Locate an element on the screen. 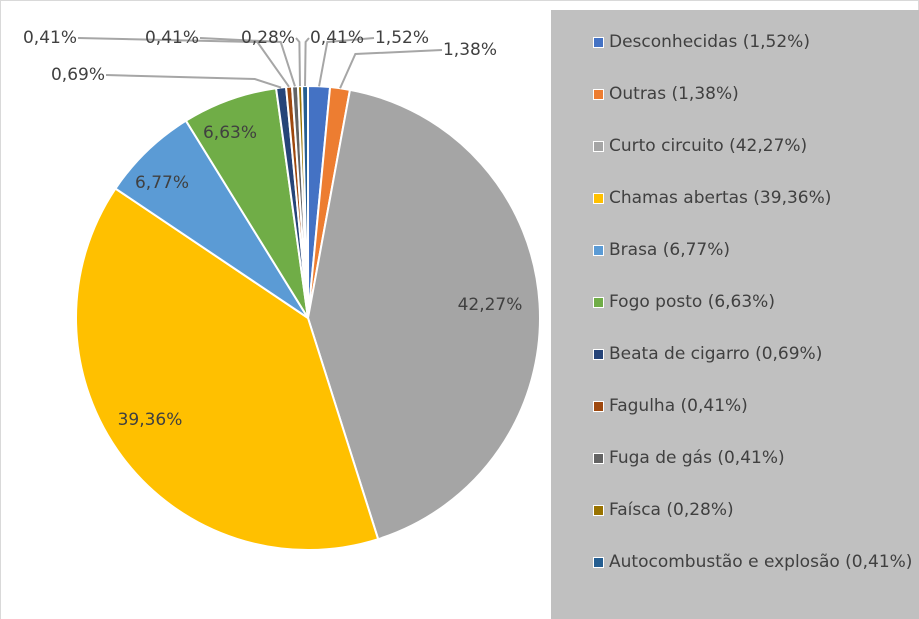 The image size is (919, 619). data-label: 1,52% is located at coordinates (402, 38).